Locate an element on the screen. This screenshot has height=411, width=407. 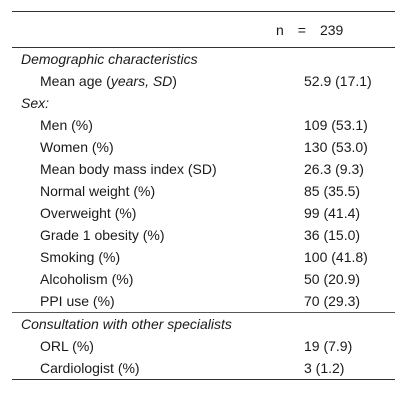
row-label: PPI use (%) is located at coordinates (77, 301).